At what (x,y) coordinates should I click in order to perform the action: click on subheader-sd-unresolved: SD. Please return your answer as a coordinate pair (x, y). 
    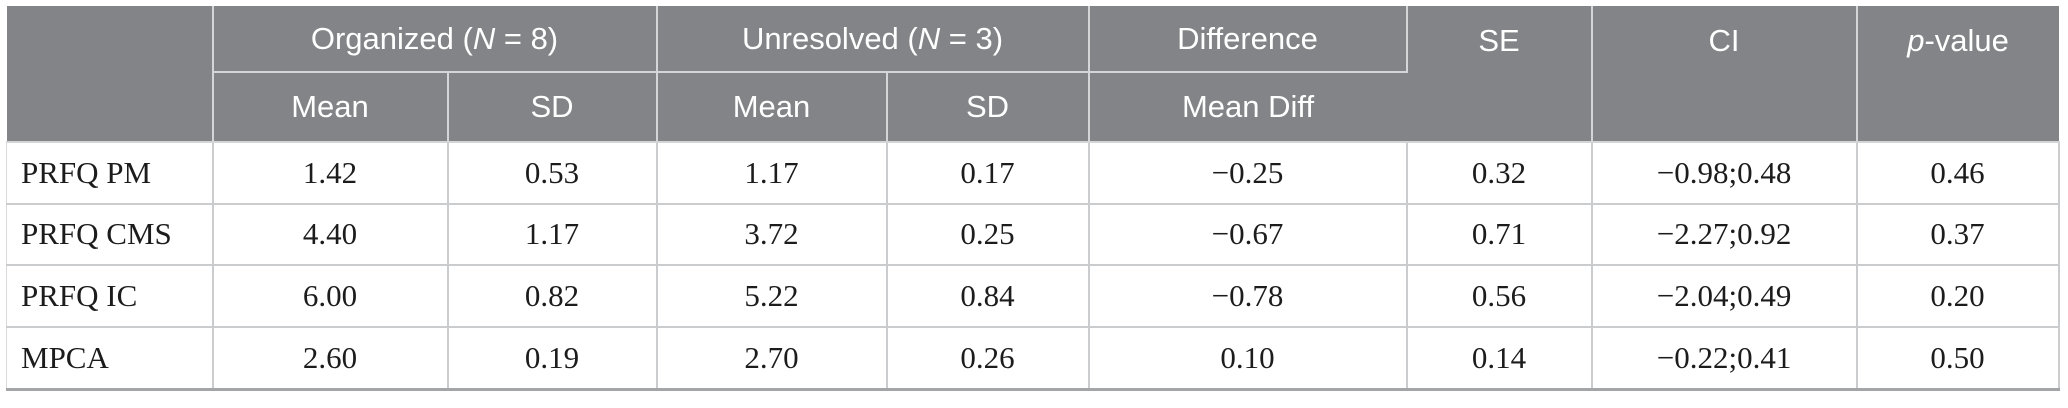
    Looking at the image, I should click on (988, 107).